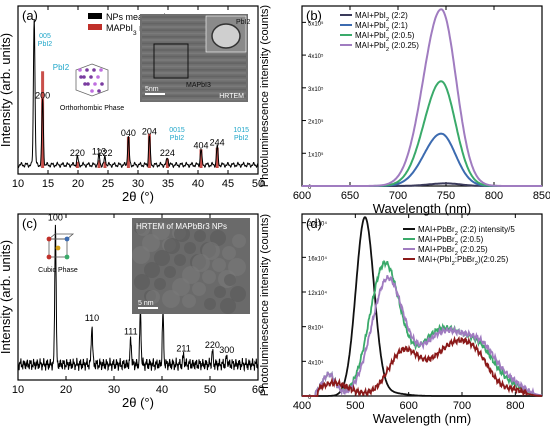 This screenshot has height=428, width=550. What do you see at coordinates (146, 303) in the screenshot?
I see `scale-label: 5 nm` at bounding box center [146, 303].